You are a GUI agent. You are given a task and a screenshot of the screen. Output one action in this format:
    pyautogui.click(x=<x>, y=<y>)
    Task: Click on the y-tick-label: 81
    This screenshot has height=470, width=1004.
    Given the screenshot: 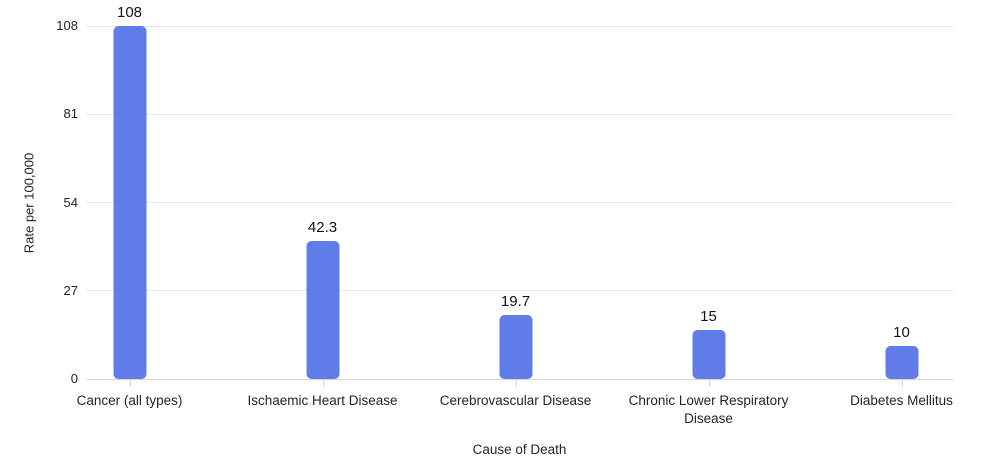 What is the action you would take?
    pyautogui.click(x=70, y=114)
    